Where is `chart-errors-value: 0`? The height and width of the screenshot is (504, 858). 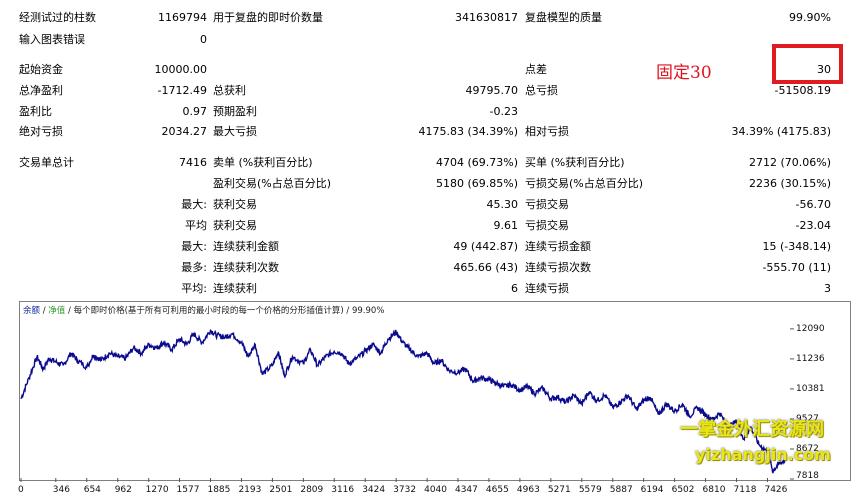
chart-errors-value: 0 is located at coordinates (203, 39).